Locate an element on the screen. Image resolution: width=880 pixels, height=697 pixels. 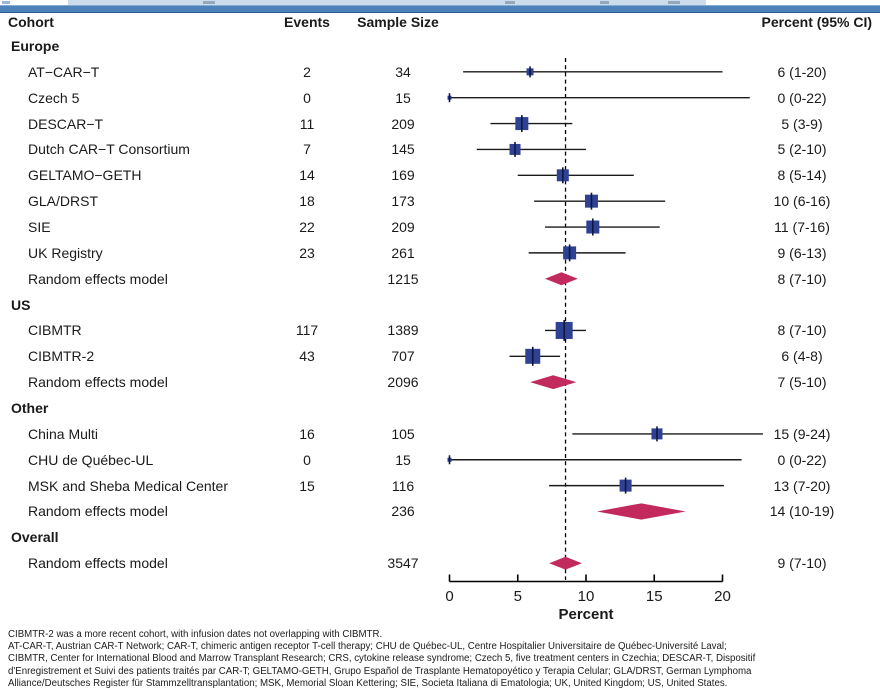
events-value: 18 is located at coordinates (307, 201).